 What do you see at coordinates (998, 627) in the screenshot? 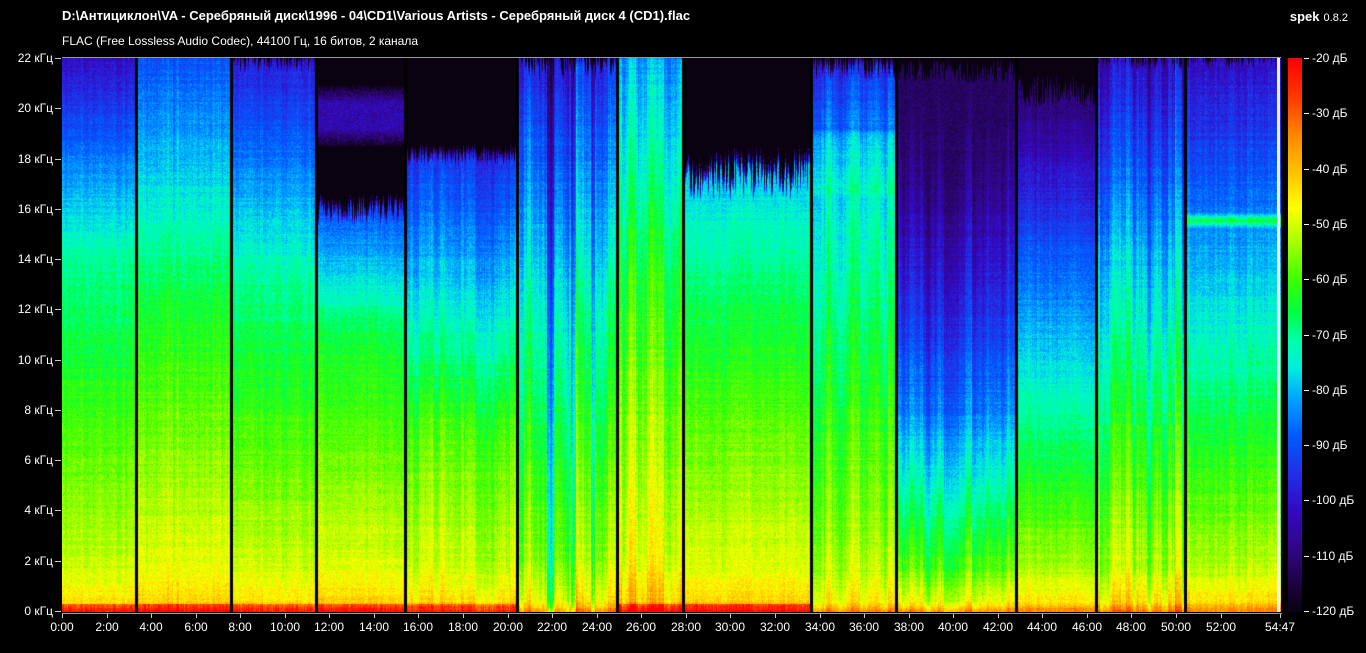
I see `time-tick-label: 42:00` at bounding box center [998, 627].